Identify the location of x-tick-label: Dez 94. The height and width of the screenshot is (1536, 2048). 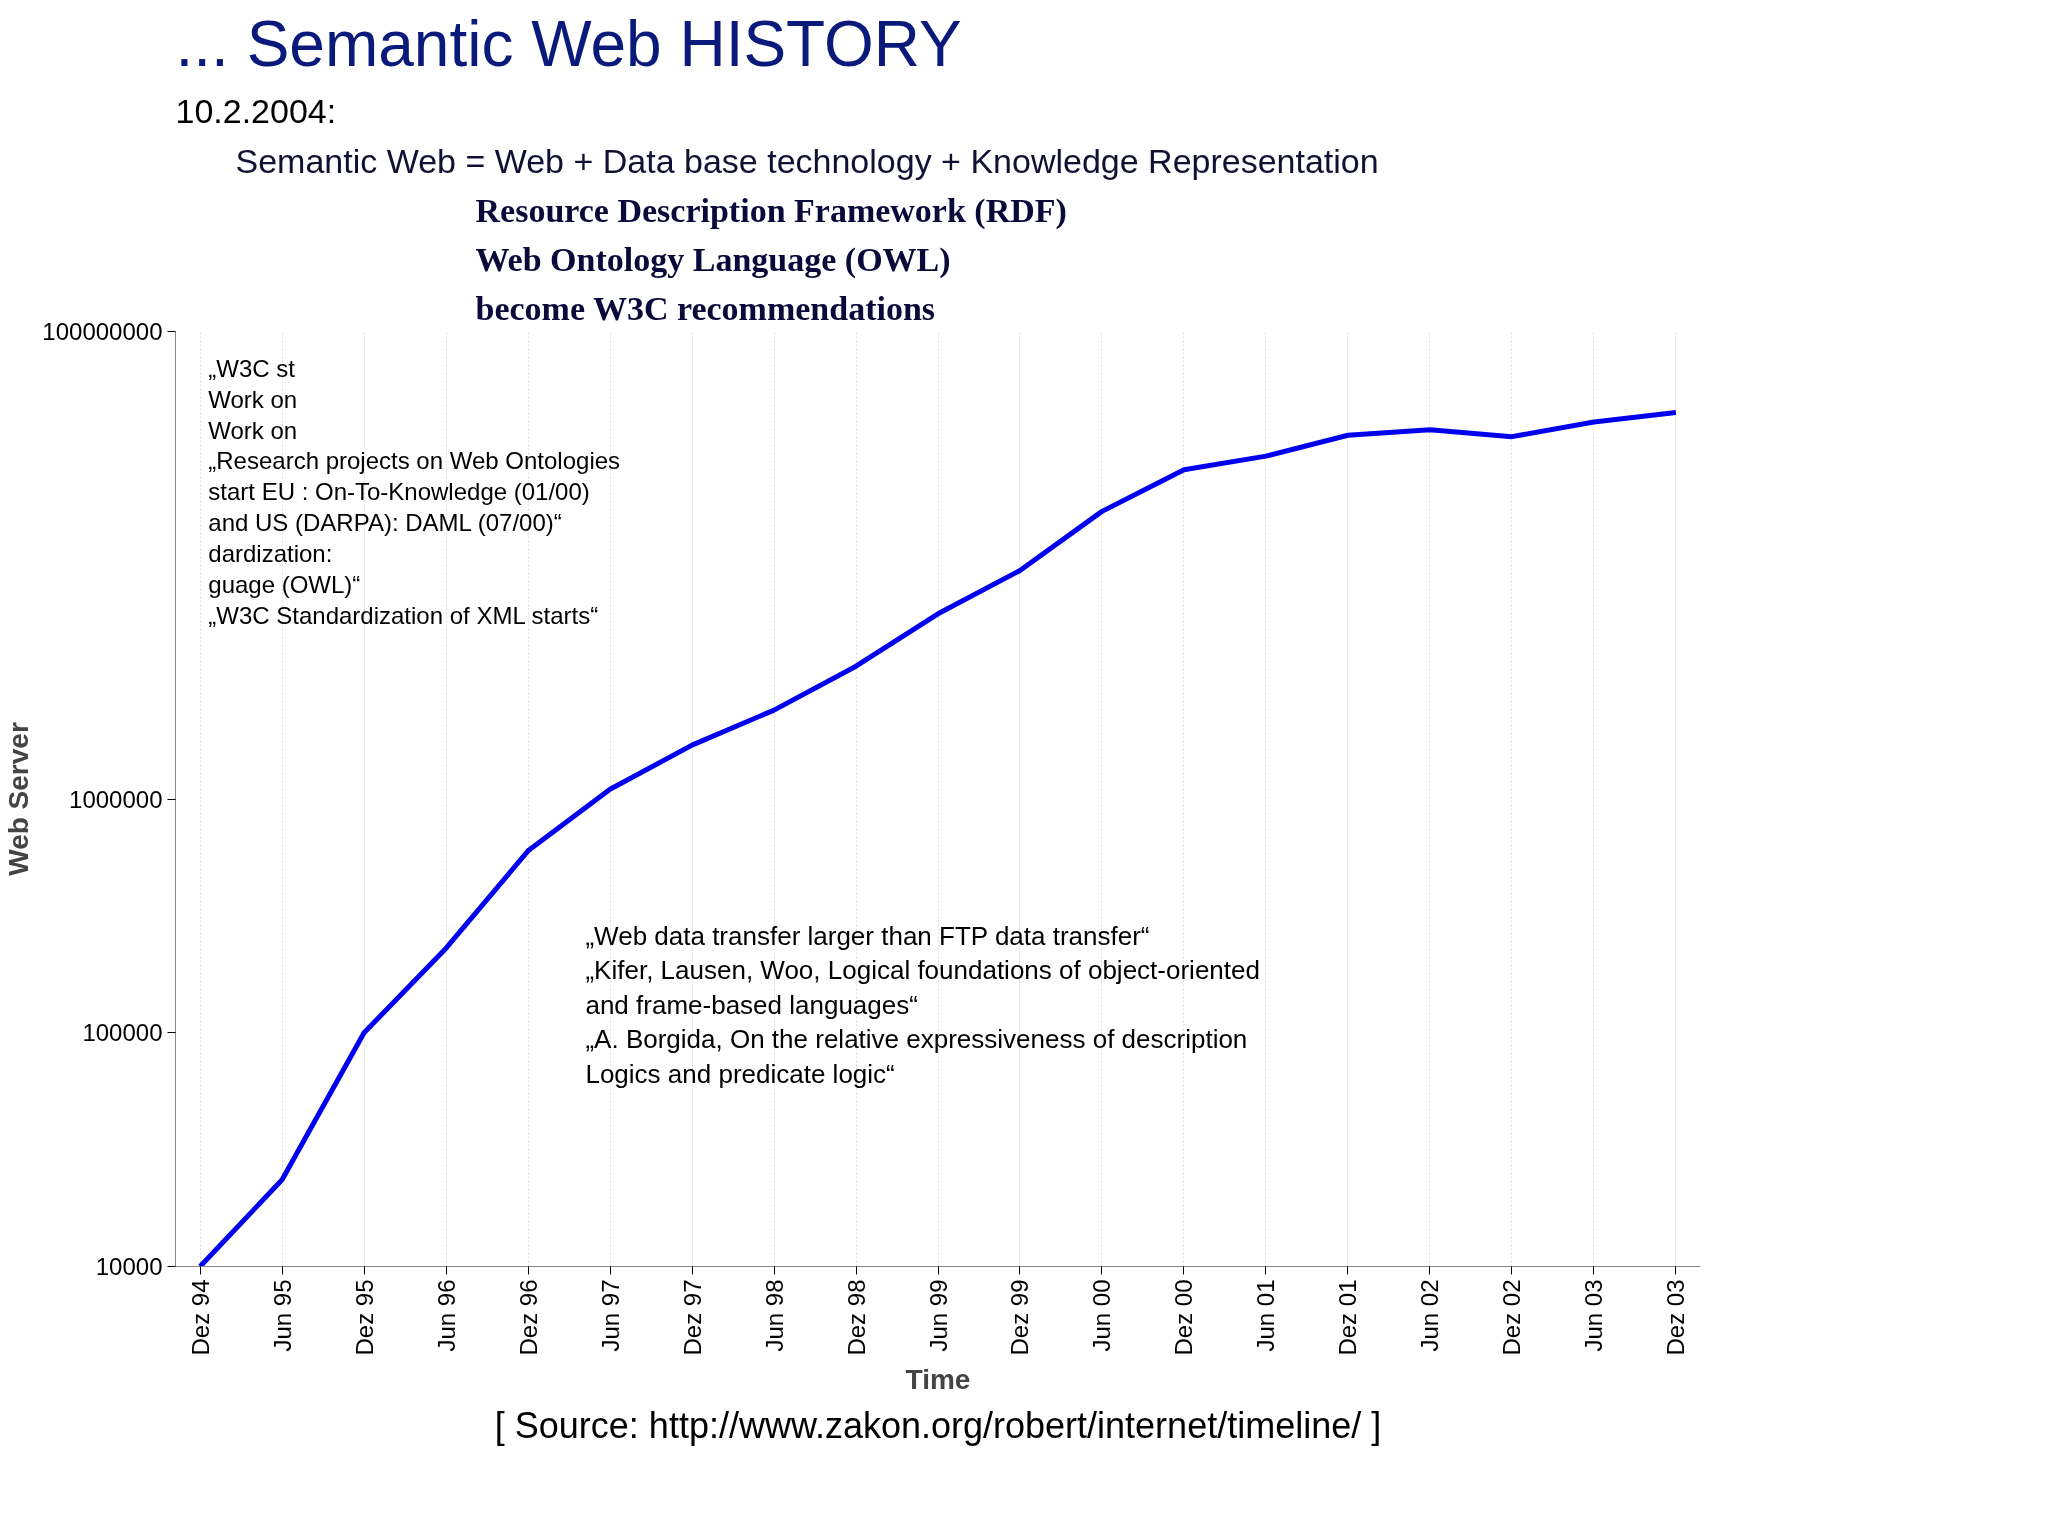
(200, 1317).